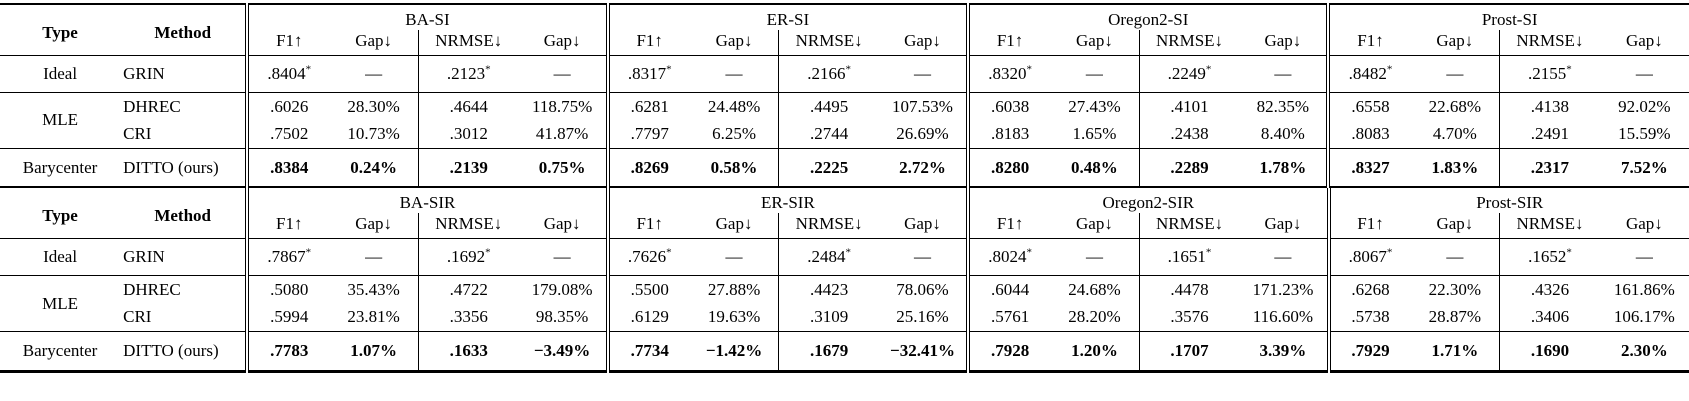 The height and width of the screenshot is (401, 1689). Describe the element at coordinates (466, 257) in the screenshot. I see `metric-value: .1692` at that location.